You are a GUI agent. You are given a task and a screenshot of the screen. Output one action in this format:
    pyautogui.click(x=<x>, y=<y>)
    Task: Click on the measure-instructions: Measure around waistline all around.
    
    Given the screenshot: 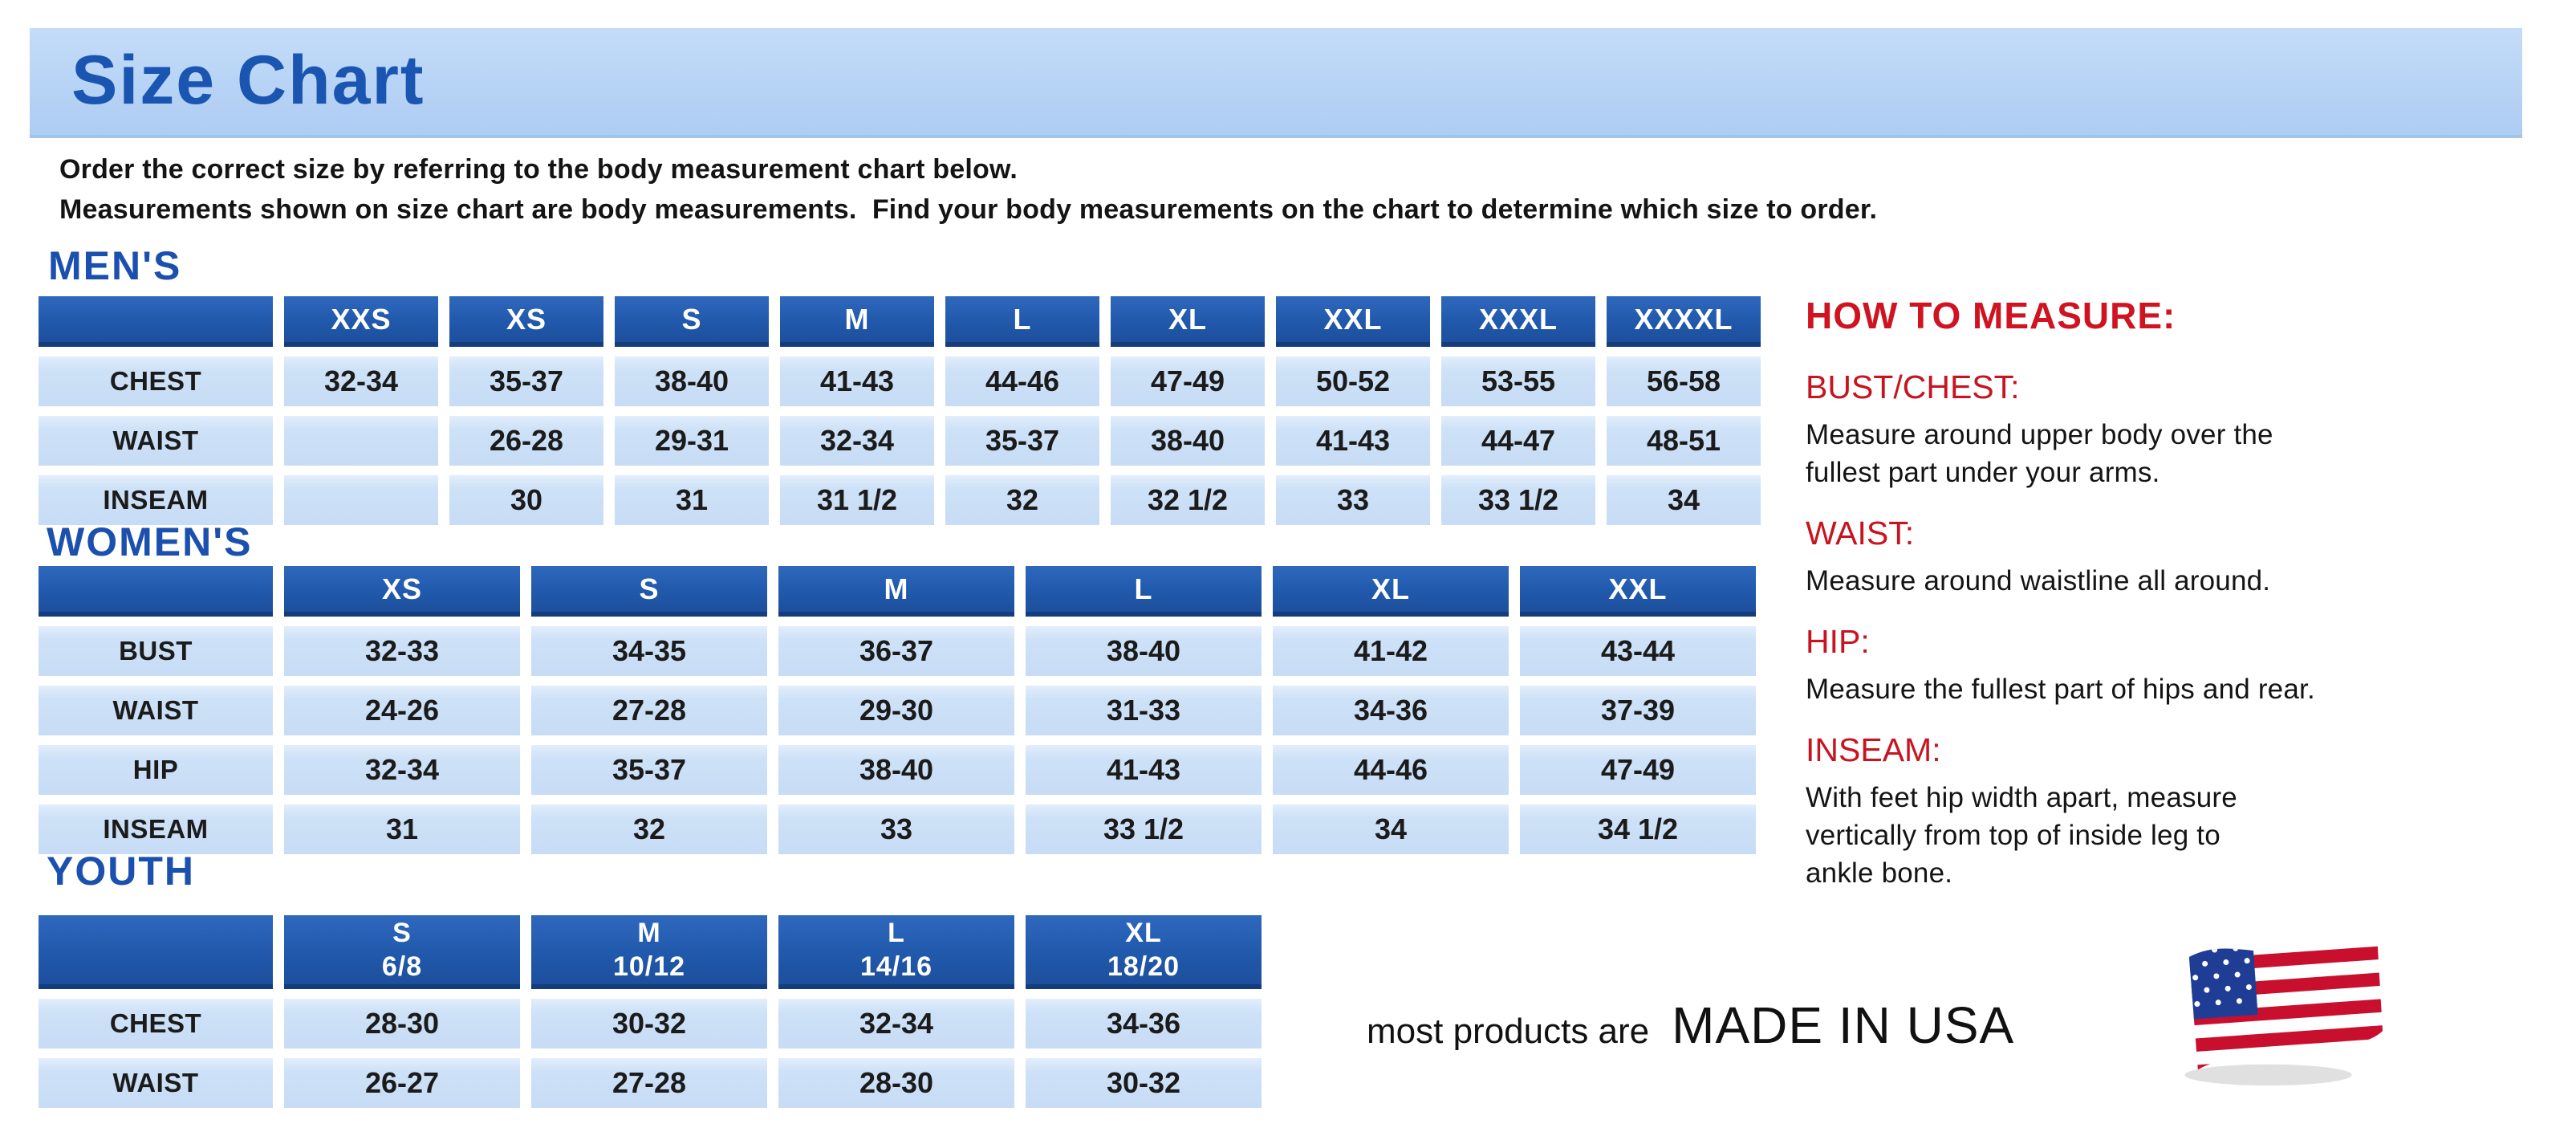 What is the action you would take?
    pyautogui.click(x=2038, y=581)
    